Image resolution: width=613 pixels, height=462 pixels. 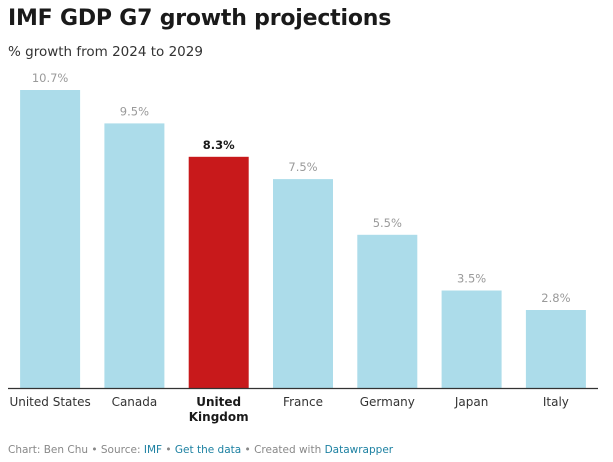 I want to click on bar-italy, so click(x=555, y=349).